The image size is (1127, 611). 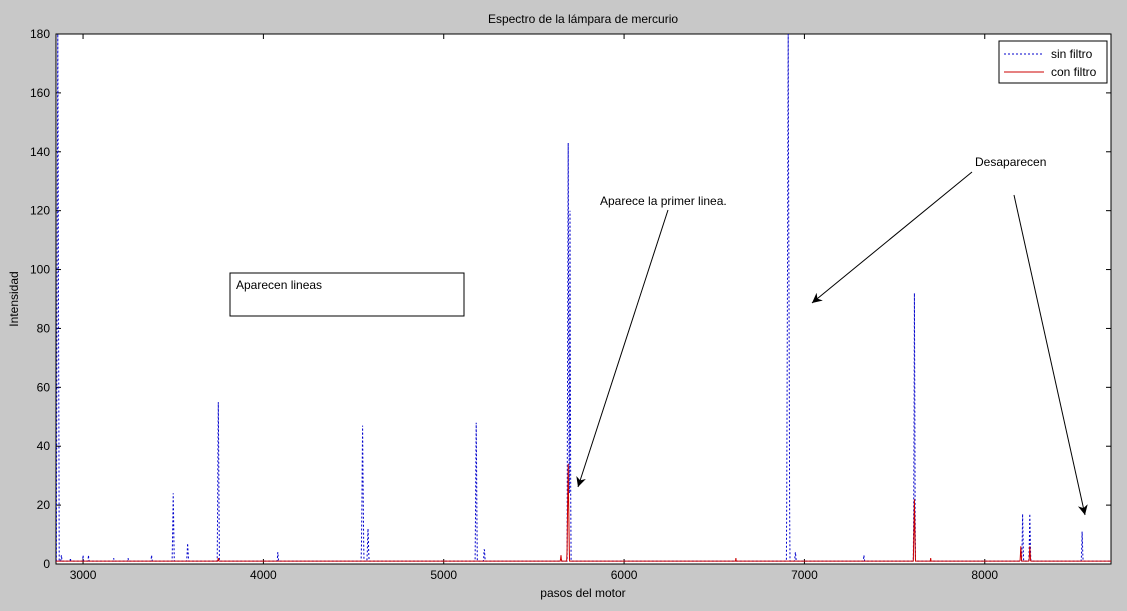 What do you see at coordinates (443, 575) in the screenshot?
I see `x-tick-label: 5000` at bounding box center [443, 575].